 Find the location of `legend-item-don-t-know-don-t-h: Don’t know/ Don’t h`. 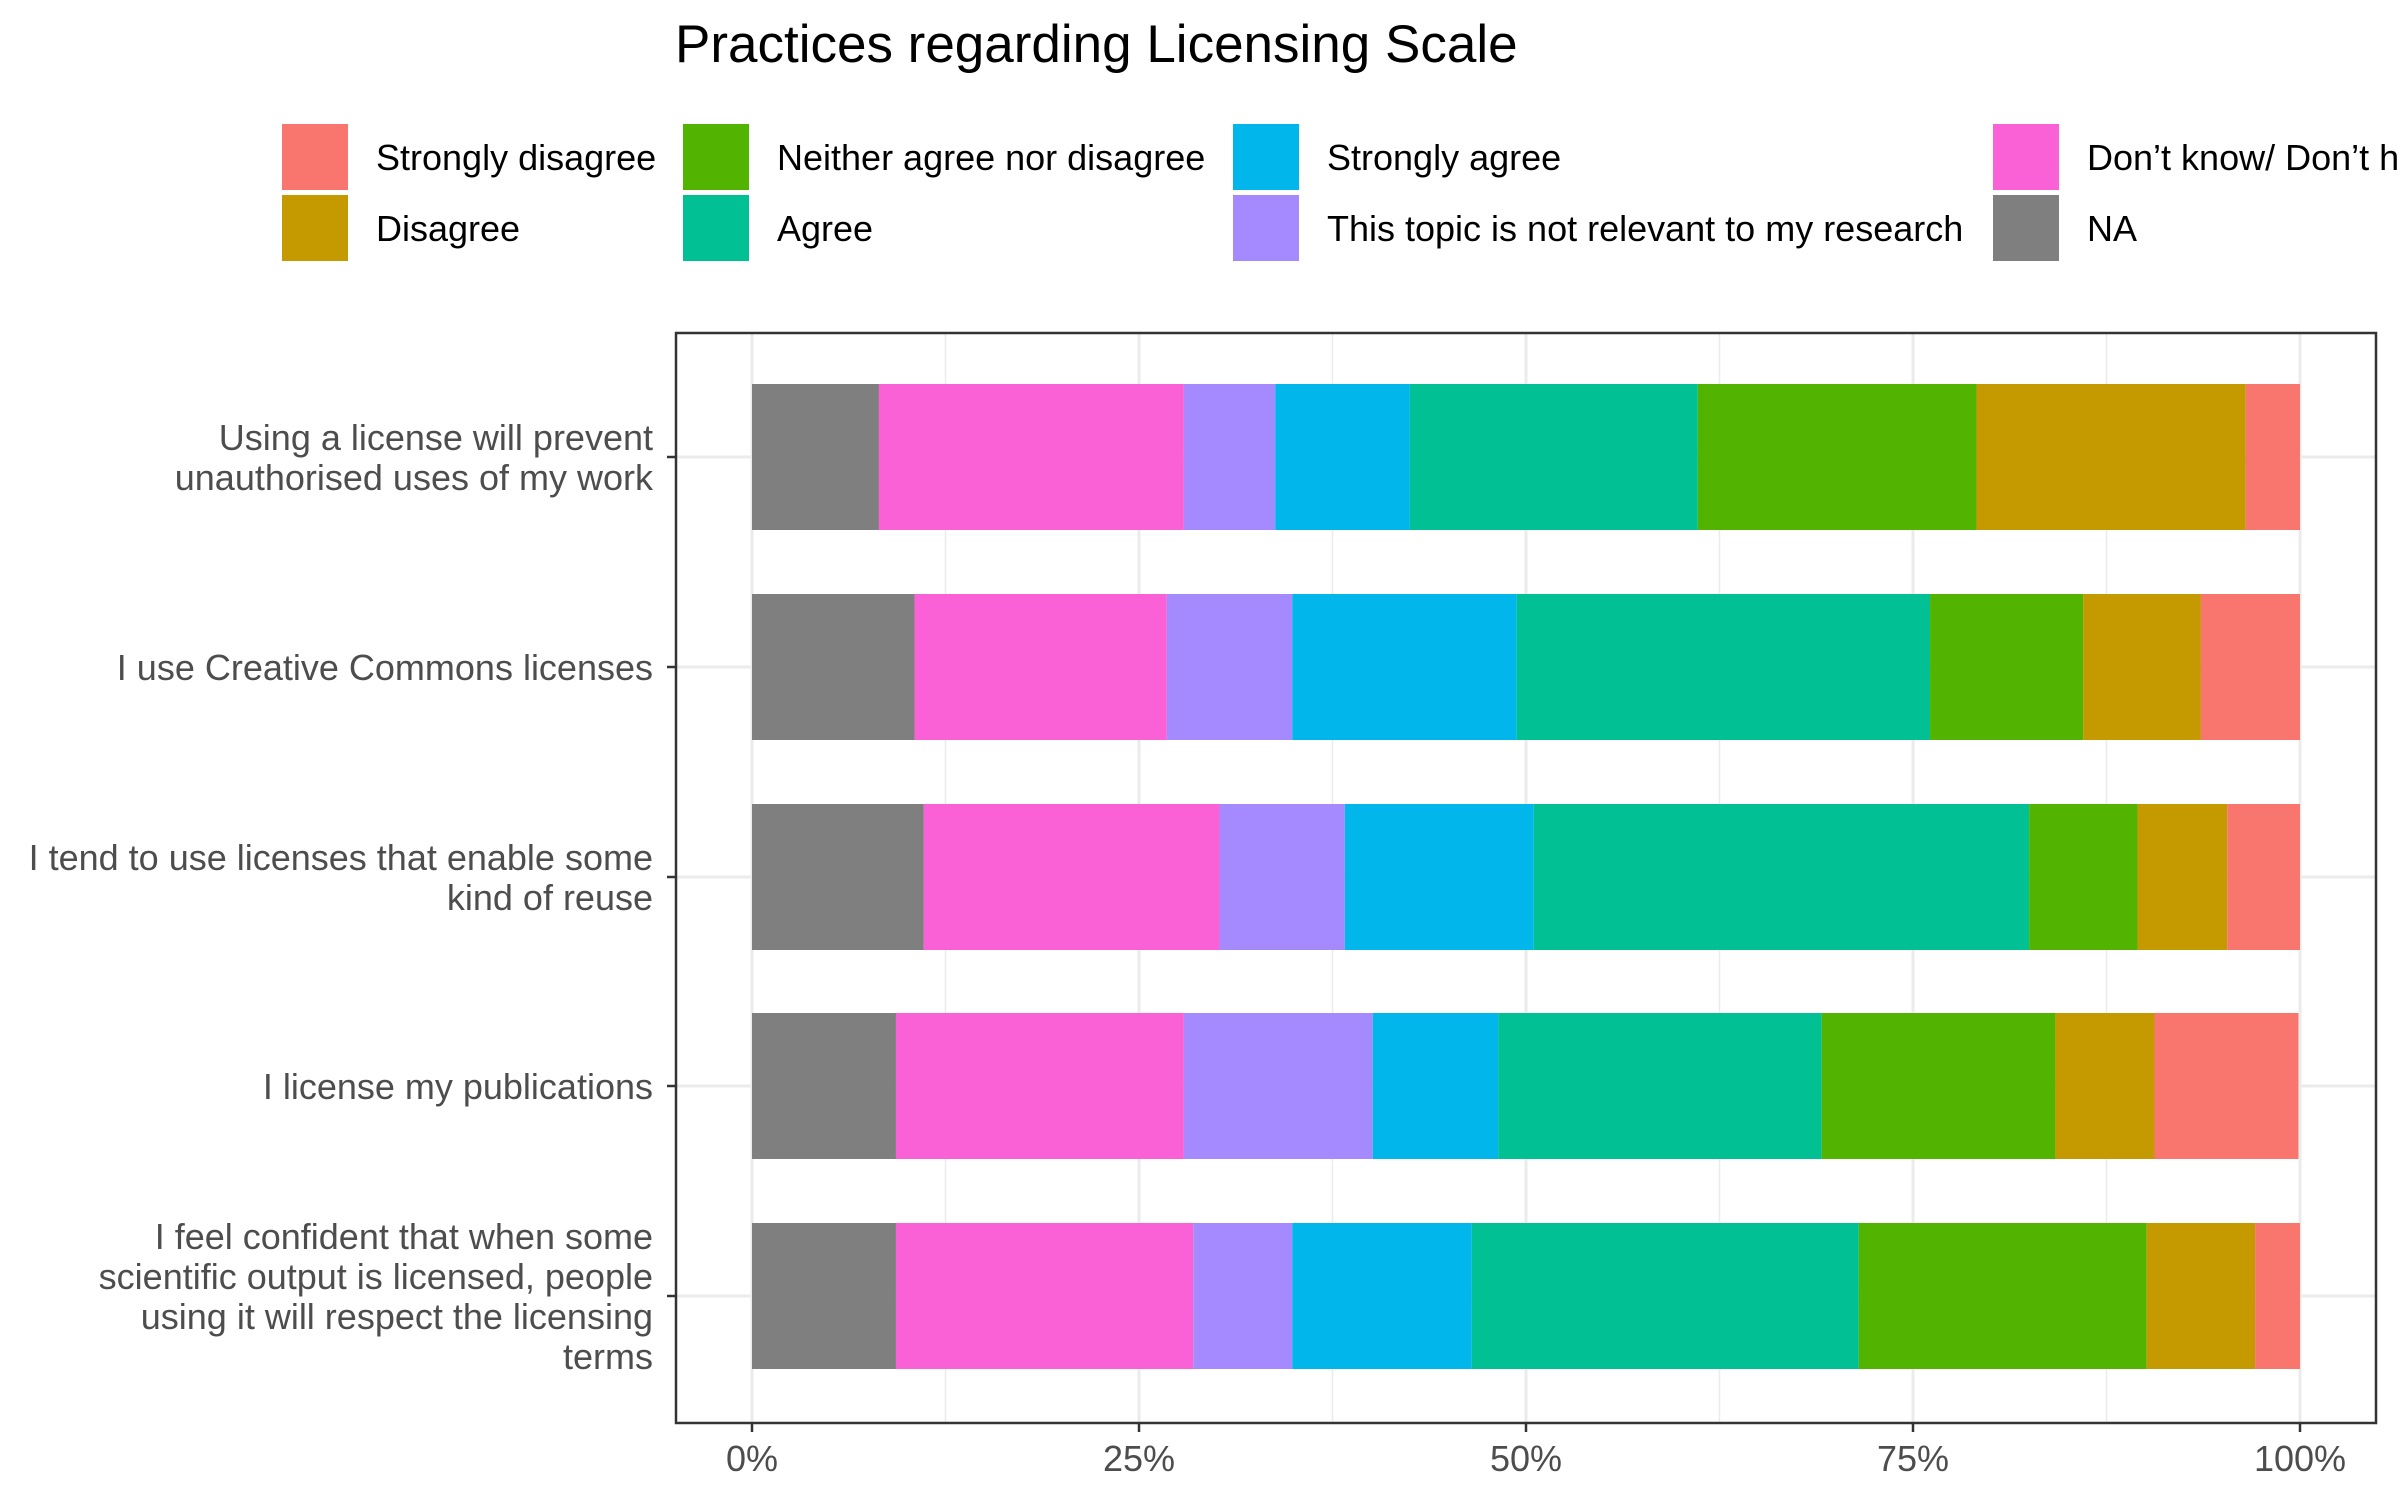

legend-item-don-t-know-don-t-h: Don’t know/ Don’t h is located at coordinates (2196, 157).